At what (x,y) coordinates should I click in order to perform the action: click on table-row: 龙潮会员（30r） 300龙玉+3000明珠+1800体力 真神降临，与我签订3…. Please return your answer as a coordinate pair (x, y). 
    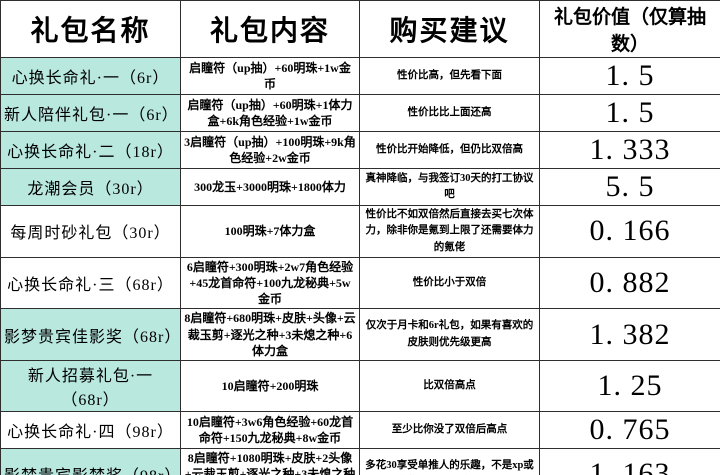
    Looking at the image, I should click on (360, 187).